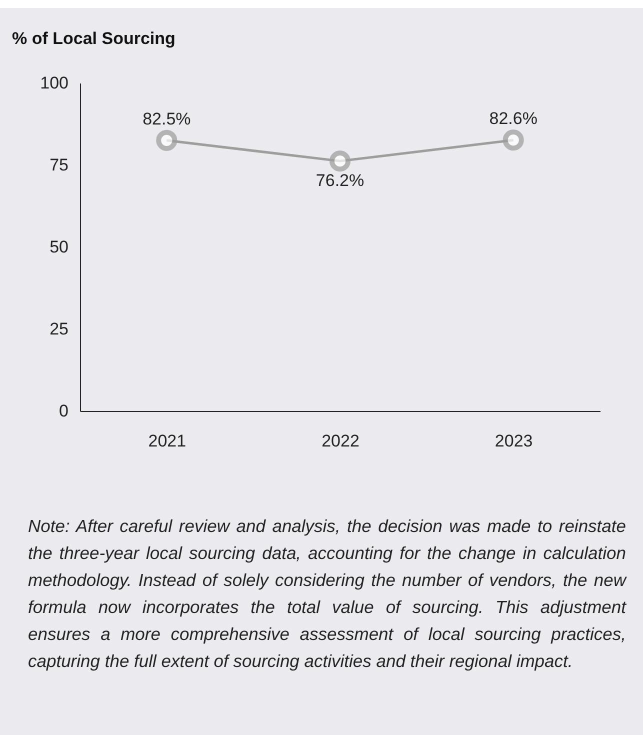 The width and height of the screenshot is (643, 735). I want to click on y-tick-label: 50, so click(59, 247).